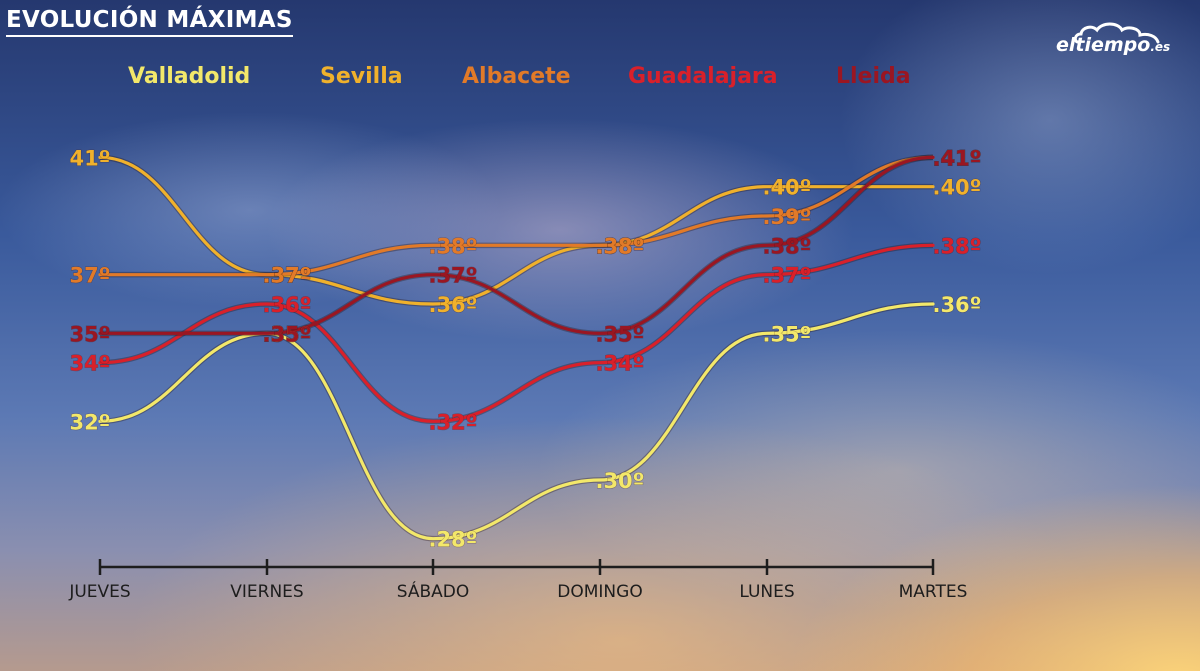 The height and width of the screenshot is (671, 1200). I want to click on data-label-guadalajara: .36º, so click(286, 305).